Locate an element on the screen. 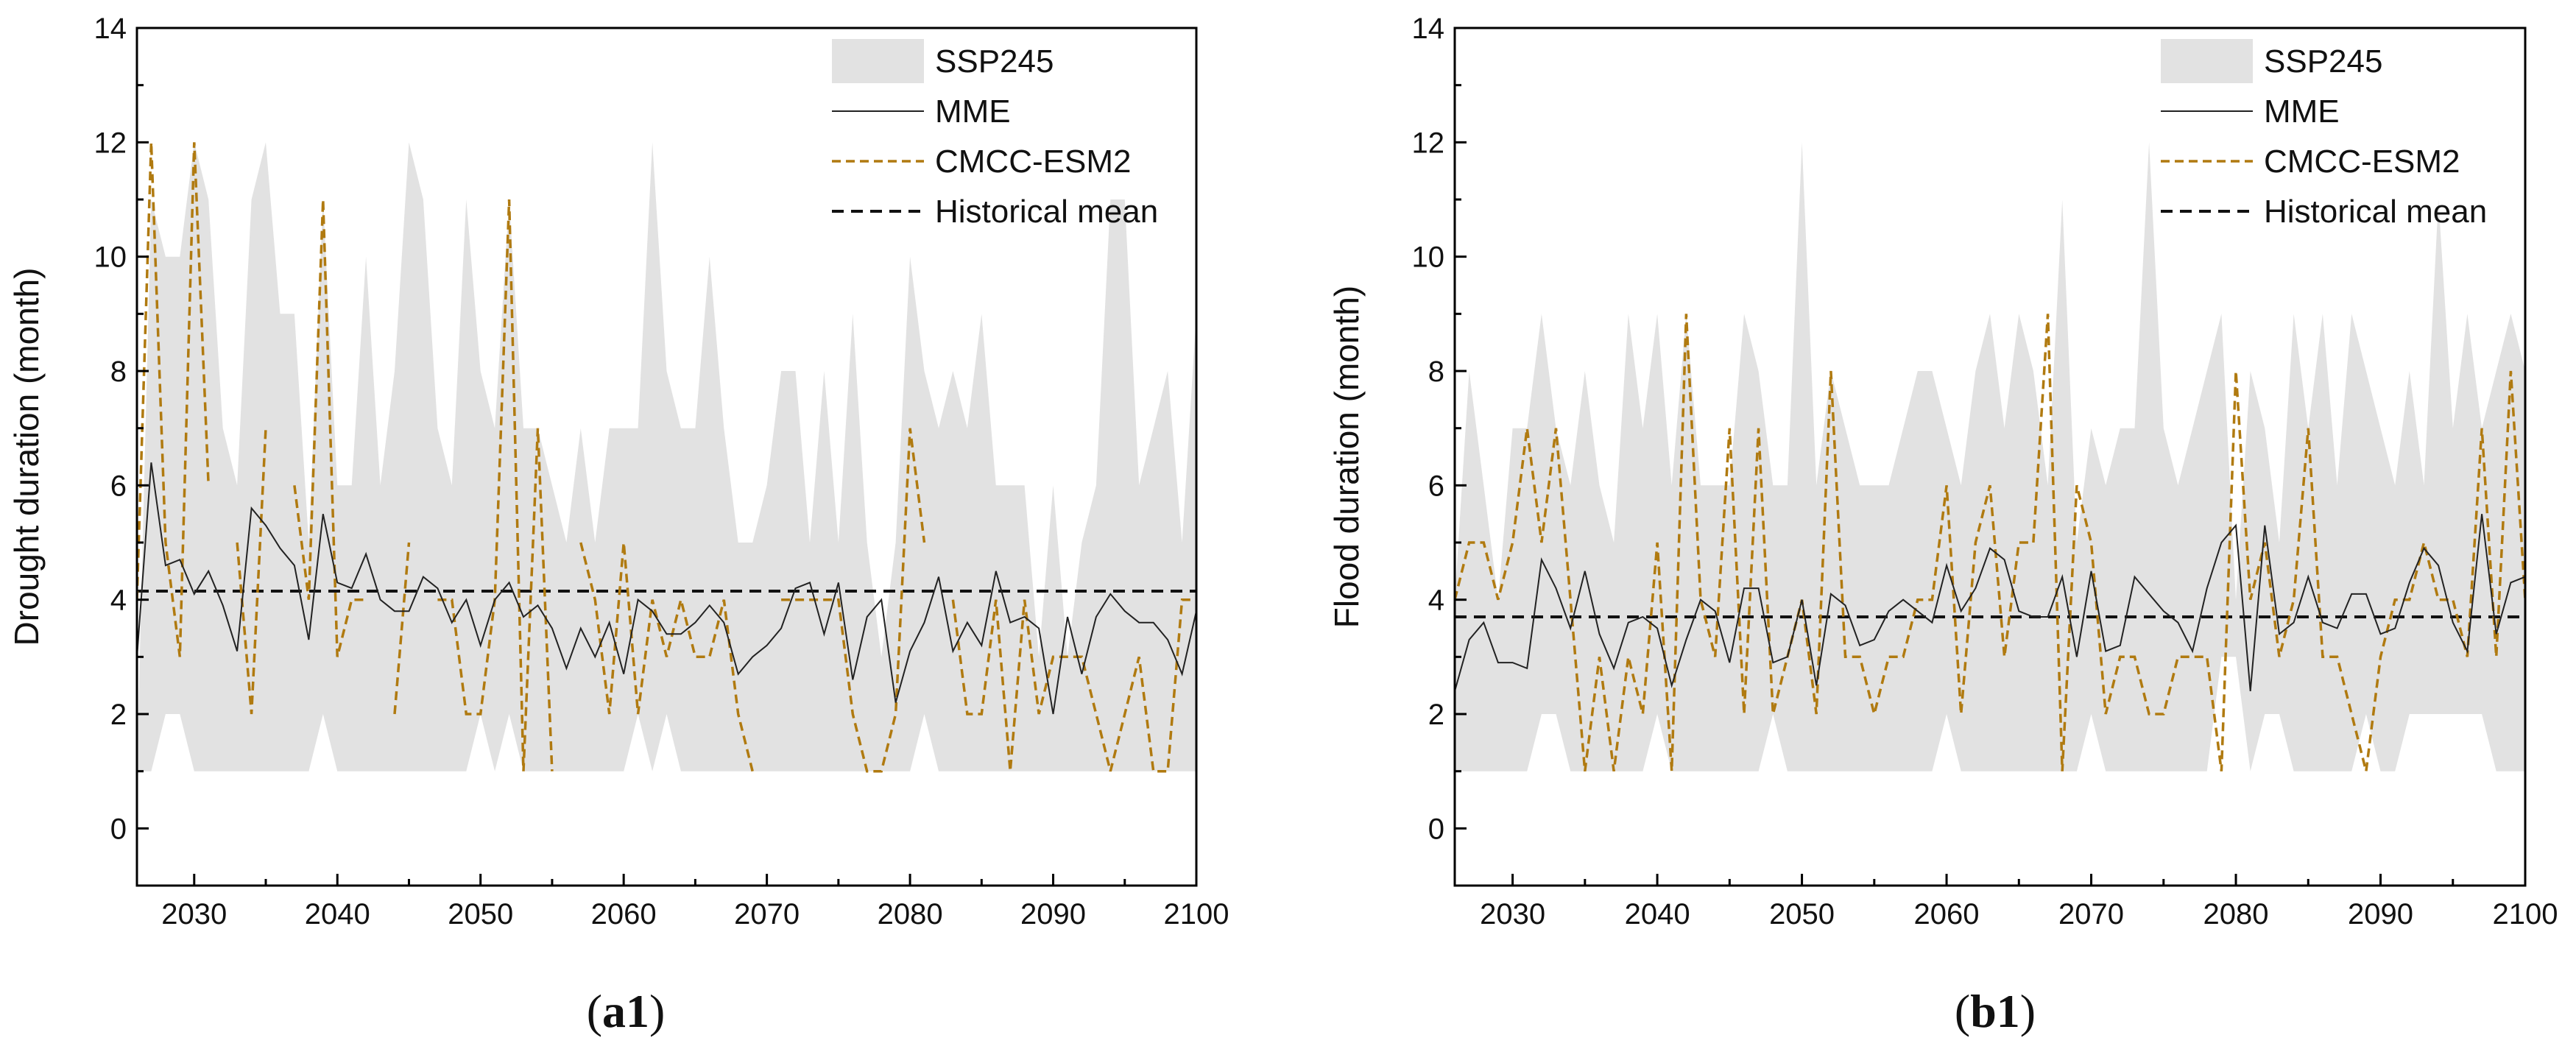  panel-label: (a1) is located at coordinates (626, 1011).